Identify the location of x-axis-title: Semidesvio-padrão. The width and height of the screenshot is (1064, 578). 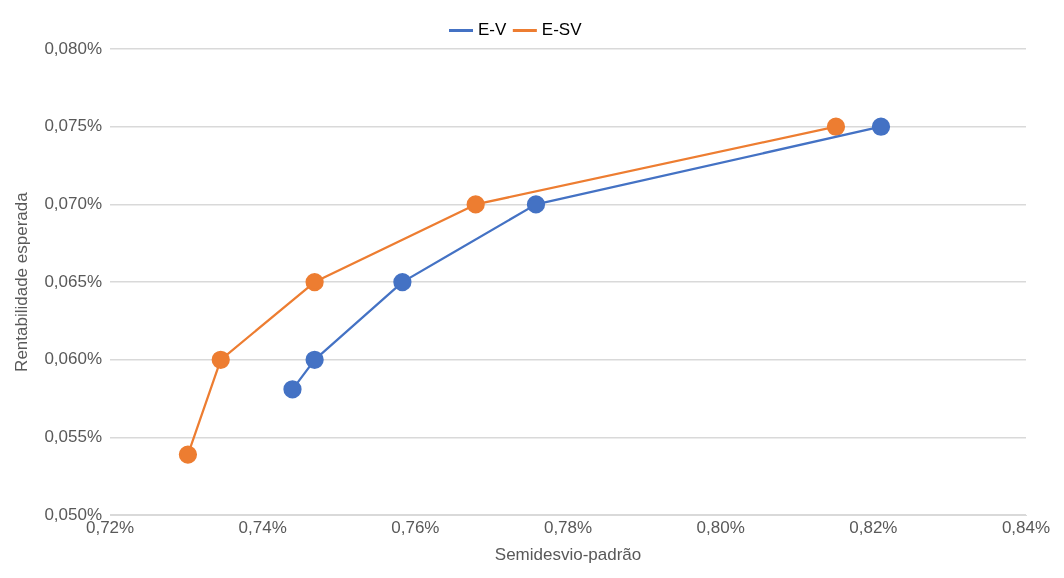
(568, 555).